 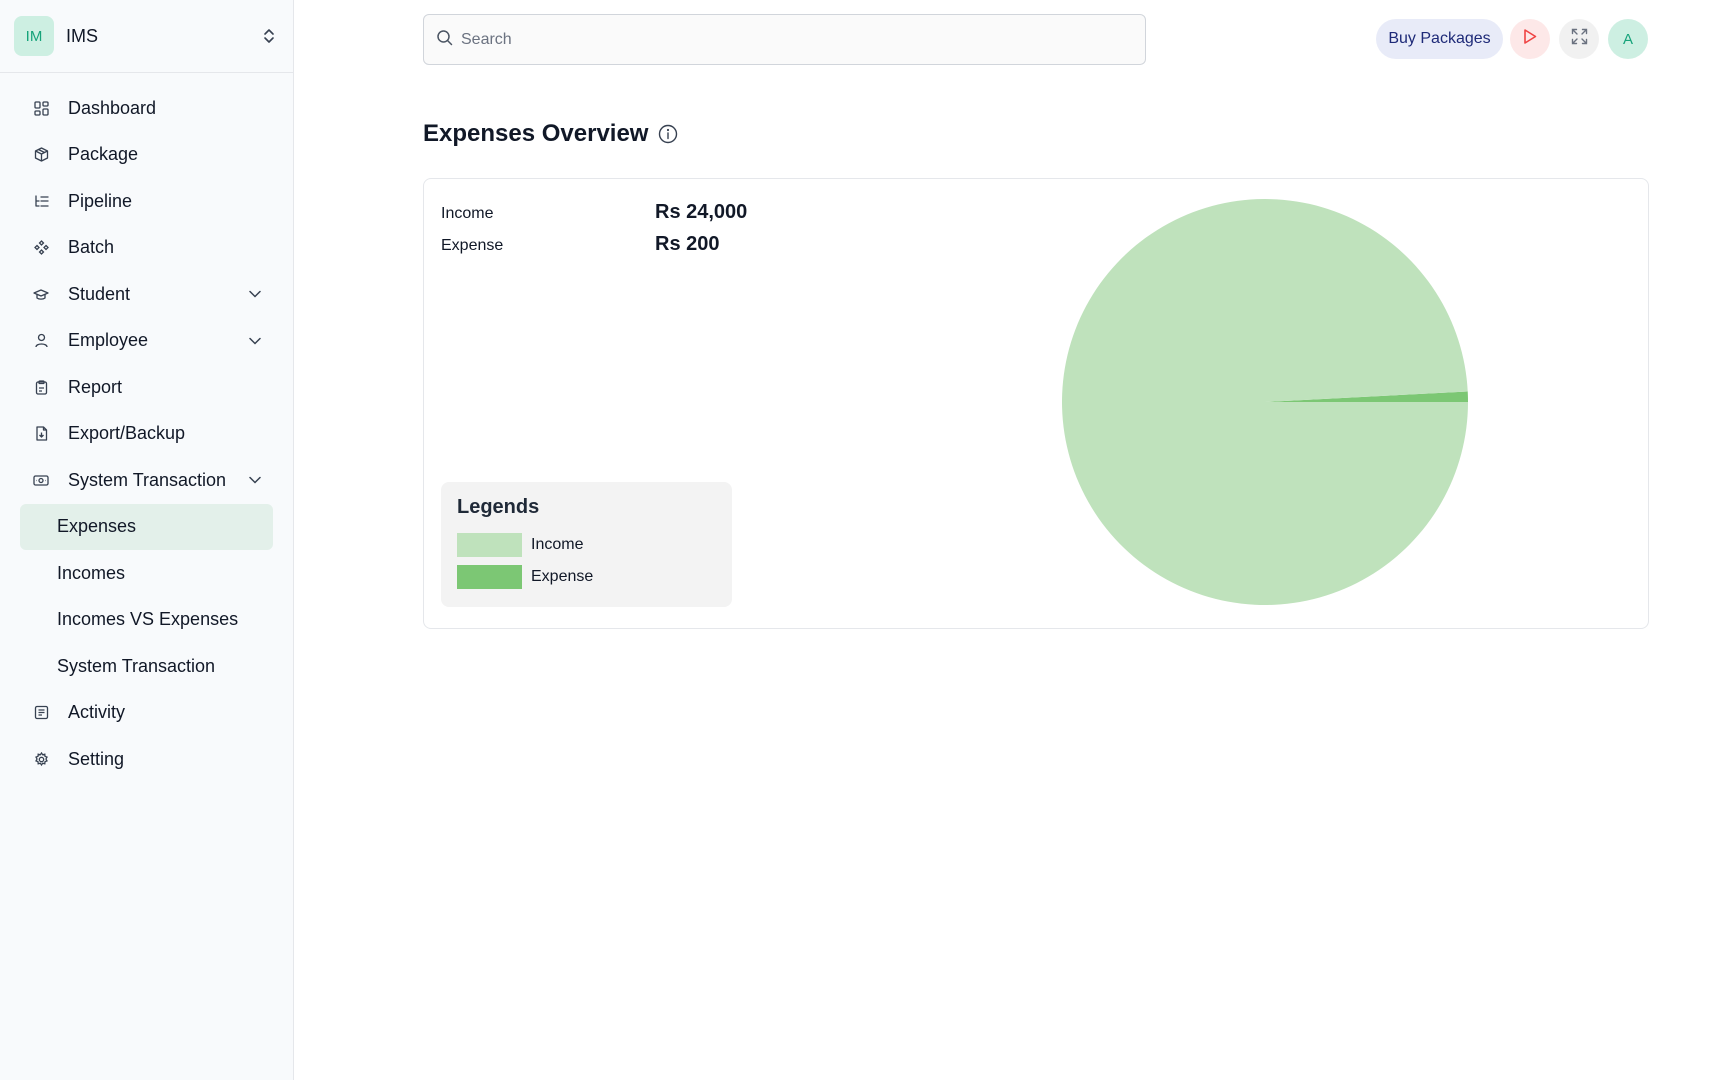 I want to click on package-icon, so click(x=41, y=155).